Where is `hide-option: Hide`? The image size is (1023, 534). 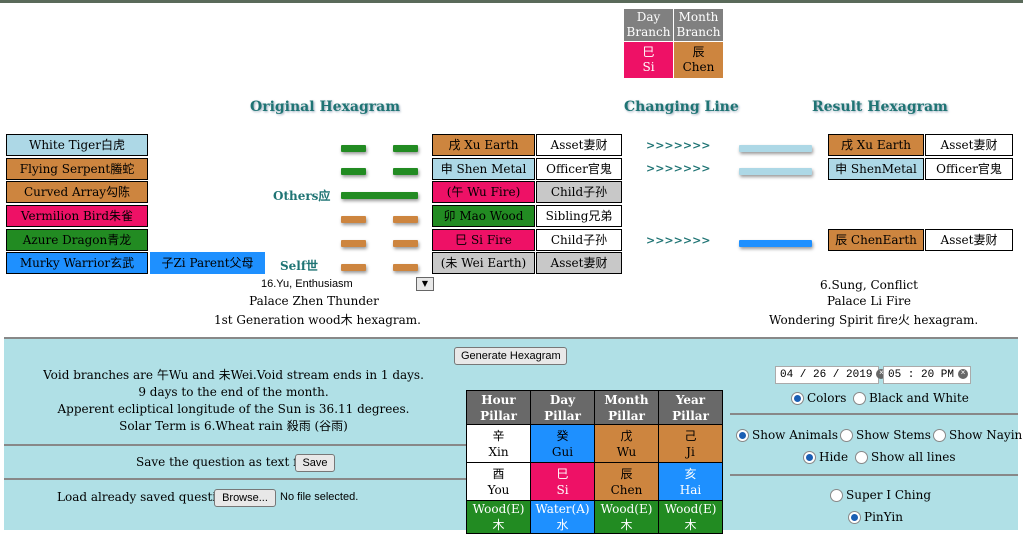
hide-option: Hide is located at coordinates (825, 457).